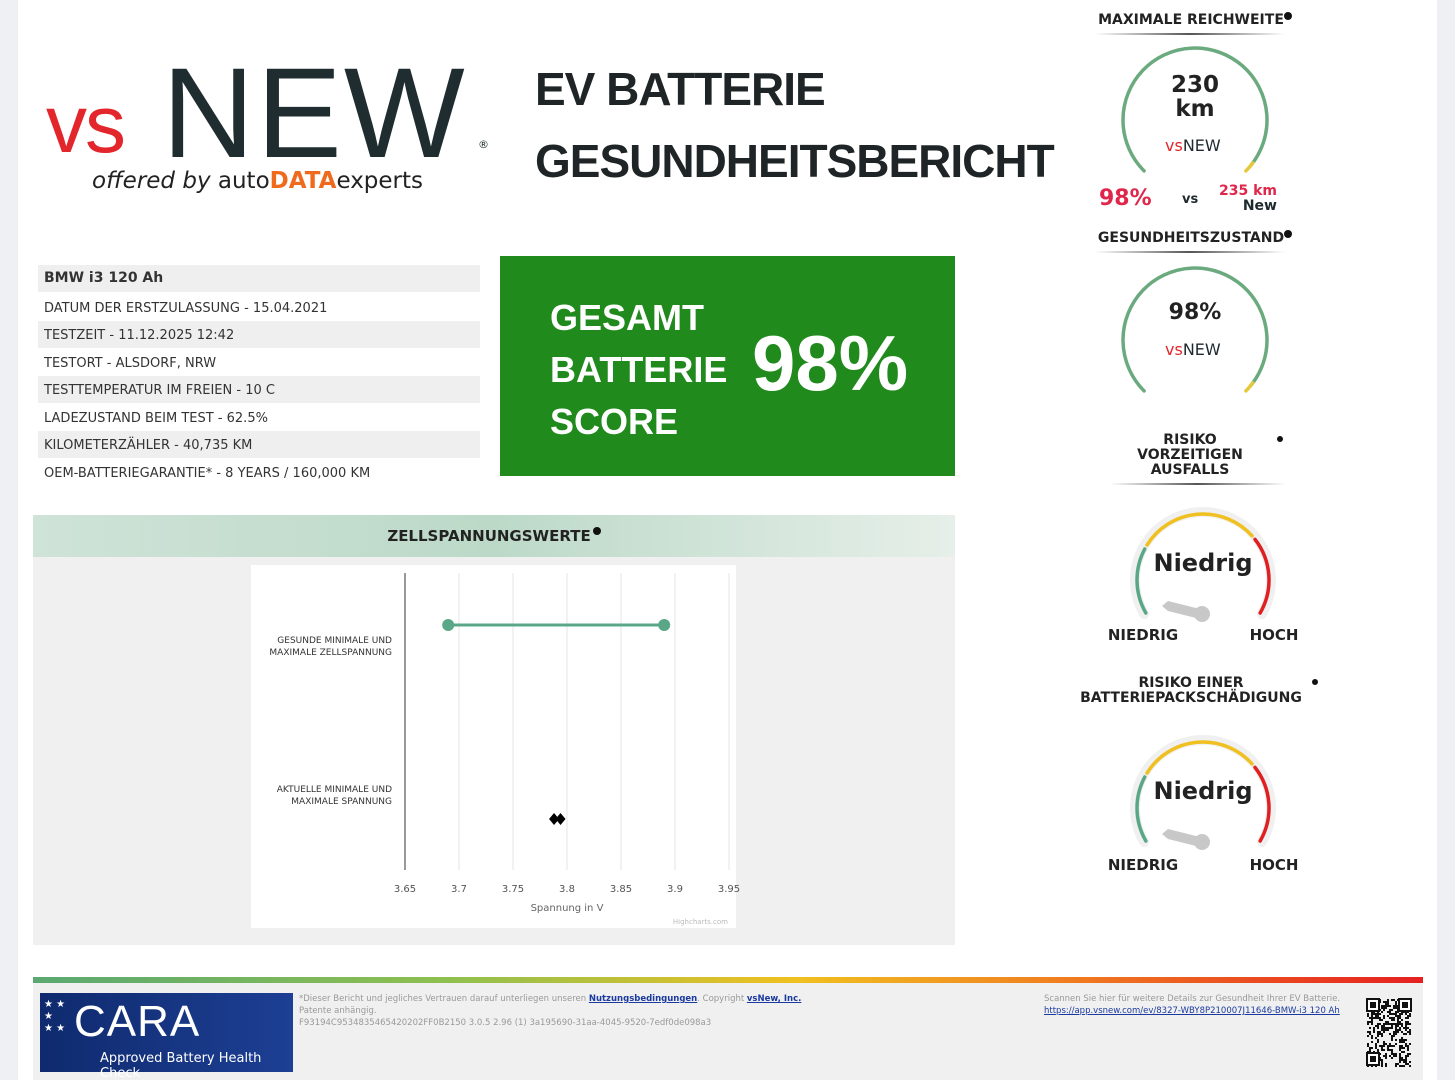 The image size is (1455, 1081). Describe the element at coordinates (1143, 865) in the screenshot. I see `risk-low-label: NIEDRIG` at that location.